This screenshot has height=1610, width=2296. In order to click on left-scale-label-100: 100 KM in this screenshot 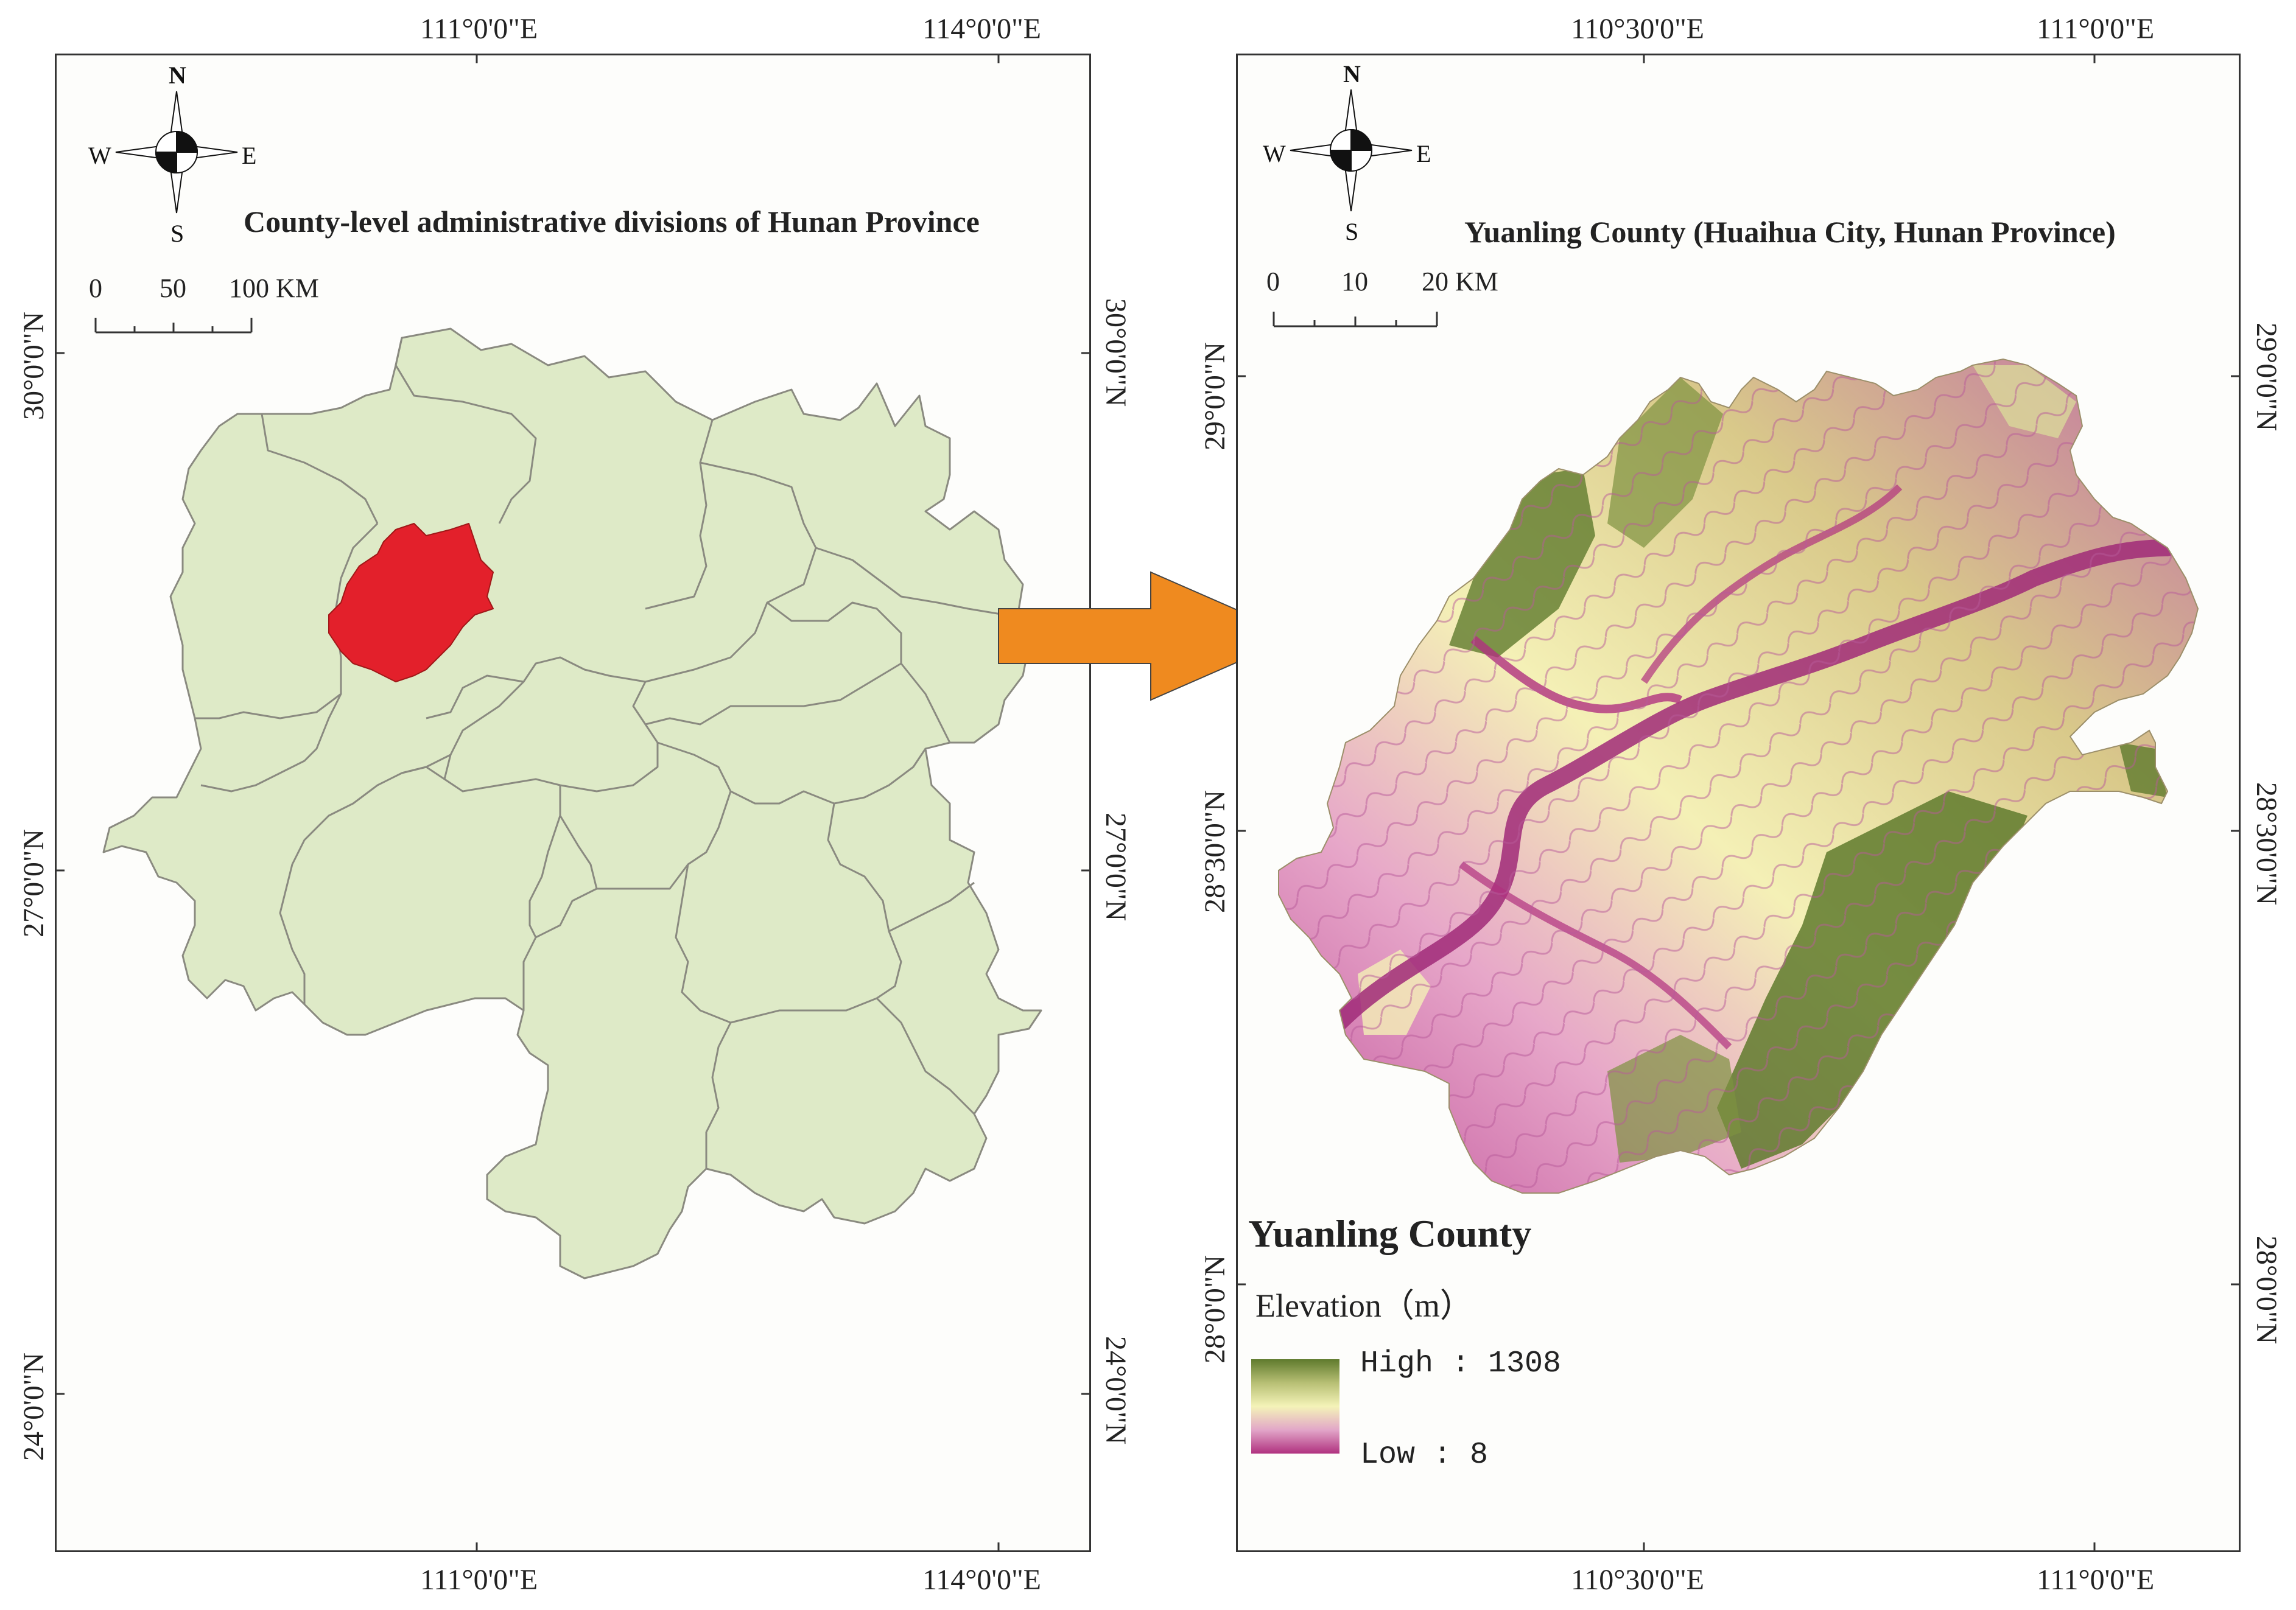, I will do `click(274, 288)`.